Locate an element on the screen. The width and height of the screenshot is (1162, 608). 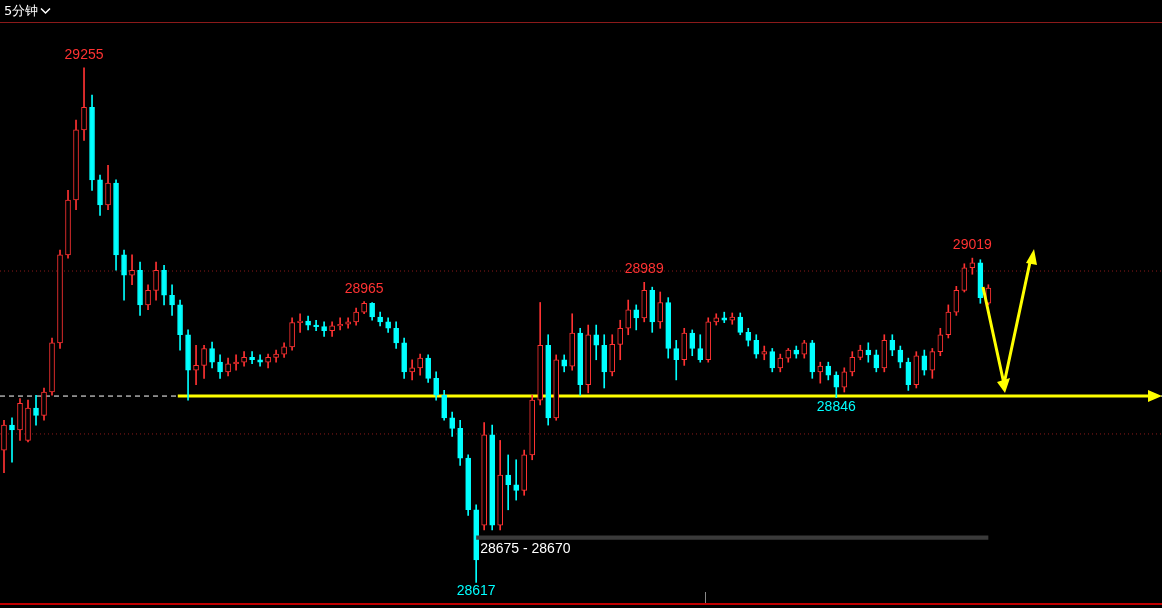
annotation: 29019 is located at coordinates (972, 243).